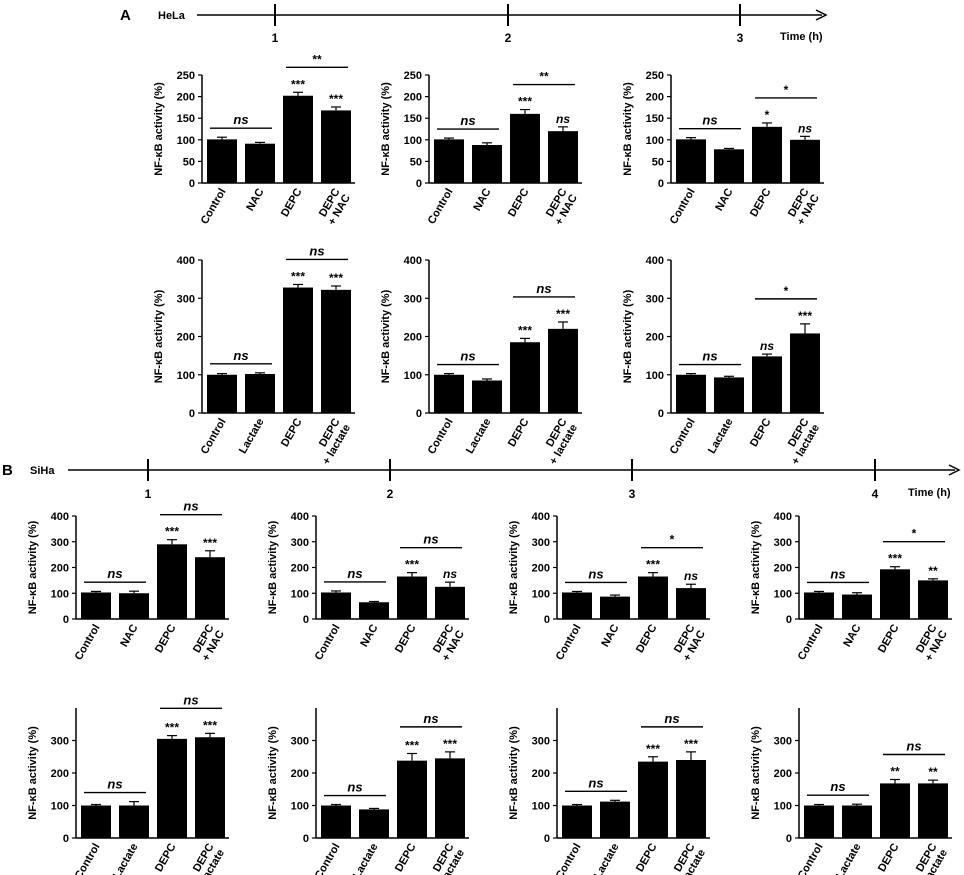 The width and height of the screenshot is (964, 875). I want to click on panel-b-header: B SiHa 1 2 3 4 Time (h), so click(481, 480).